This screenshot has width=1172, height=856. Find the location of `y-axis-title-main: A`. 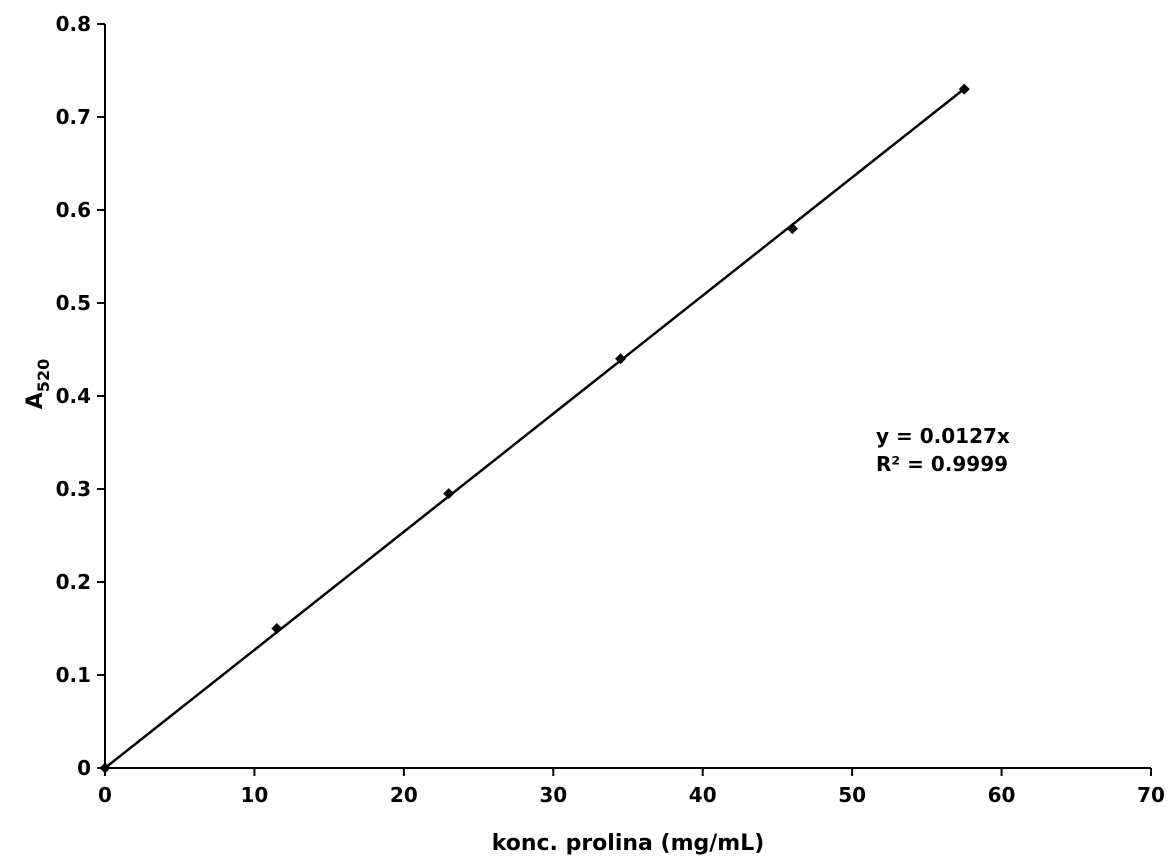

y-axis-title-main: A is located at coordinates (35, 400).